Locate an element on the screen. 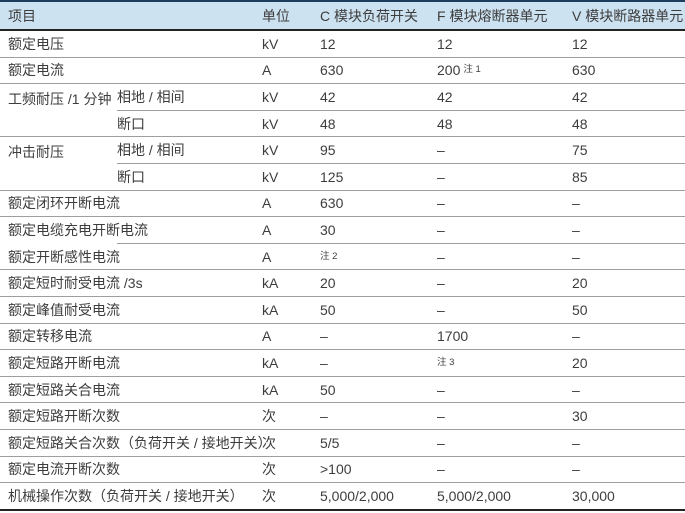 This screenshot has width=685, height=513. group-label-cell: 冲击耐压 is located at coordinates (58, 163).